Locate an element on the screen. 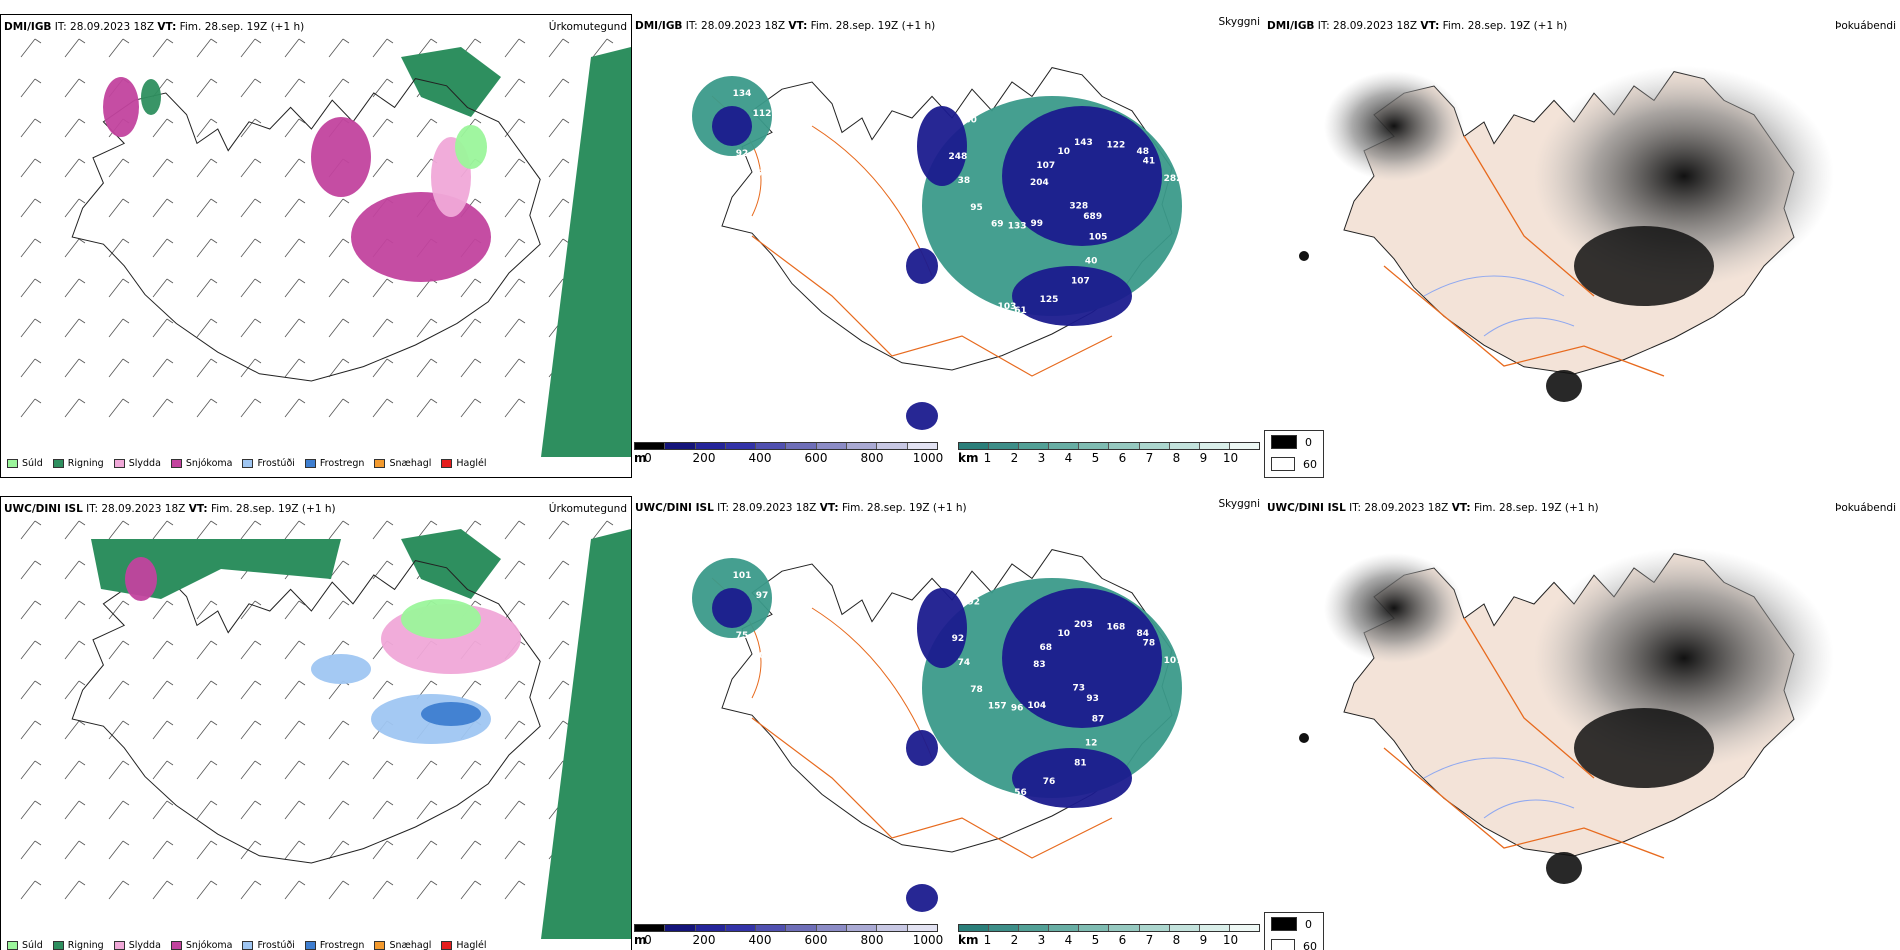 The image size is (1900, 950). scale-tick-label: 2 is located at coordinates (1014, 458).